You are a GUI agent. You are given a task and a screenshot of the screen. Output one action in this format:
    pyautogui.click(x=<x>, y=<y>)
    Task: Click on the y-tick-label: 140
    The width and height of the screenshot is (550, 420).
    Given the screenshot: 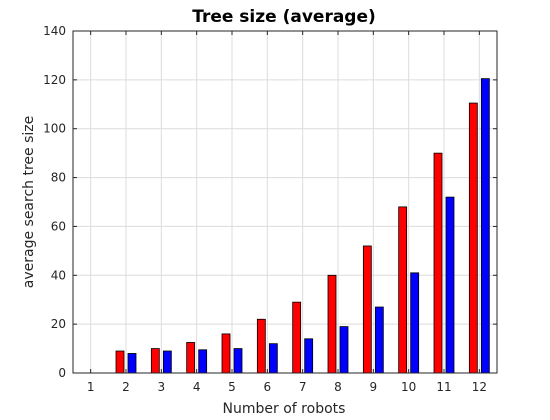 What is the action you would take?
    pyautogui.click(x=54, y=31)
    